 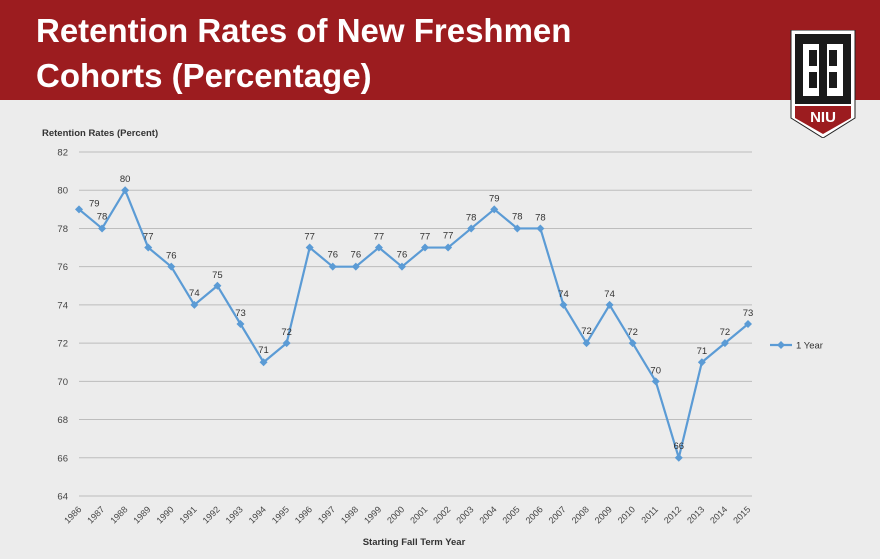 What do you see at coordinates (188, 514) in the screenshot?
I see `x-tick-label: 1991` at bounding box center [188, 514].